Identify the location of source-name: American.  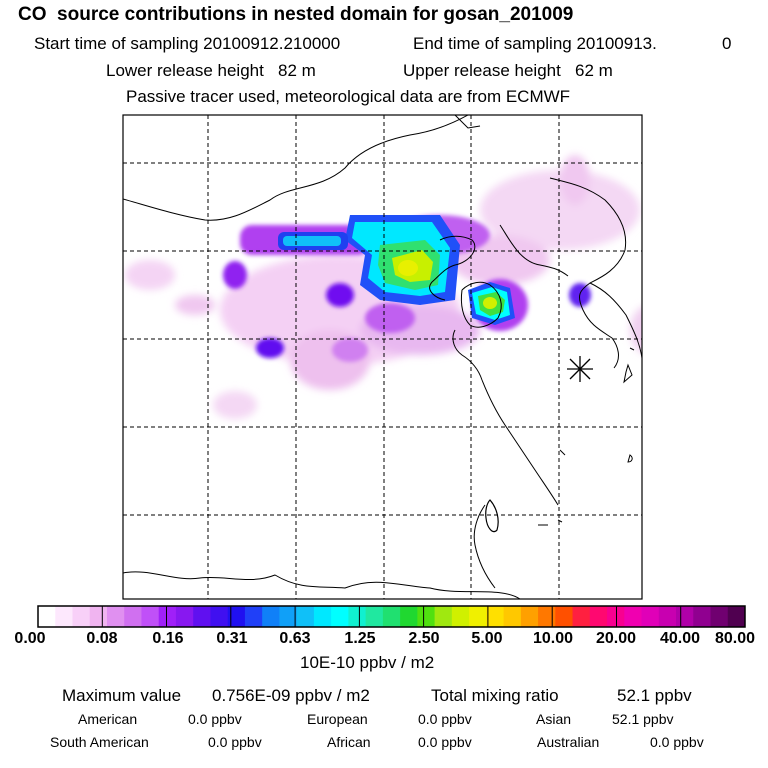
(108, 719).